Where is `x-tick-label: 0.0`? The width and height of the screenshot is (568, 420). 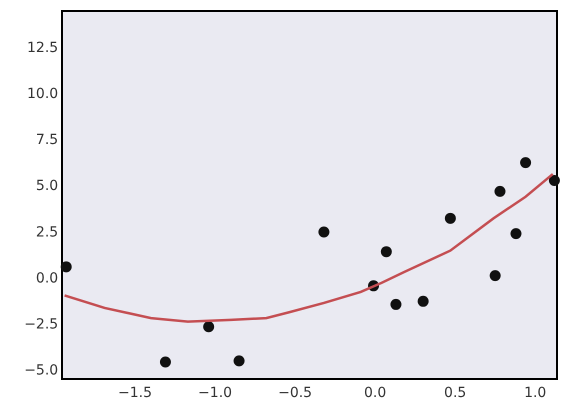
x-tick-label: 0.0 is located at coordinates (375, 392).